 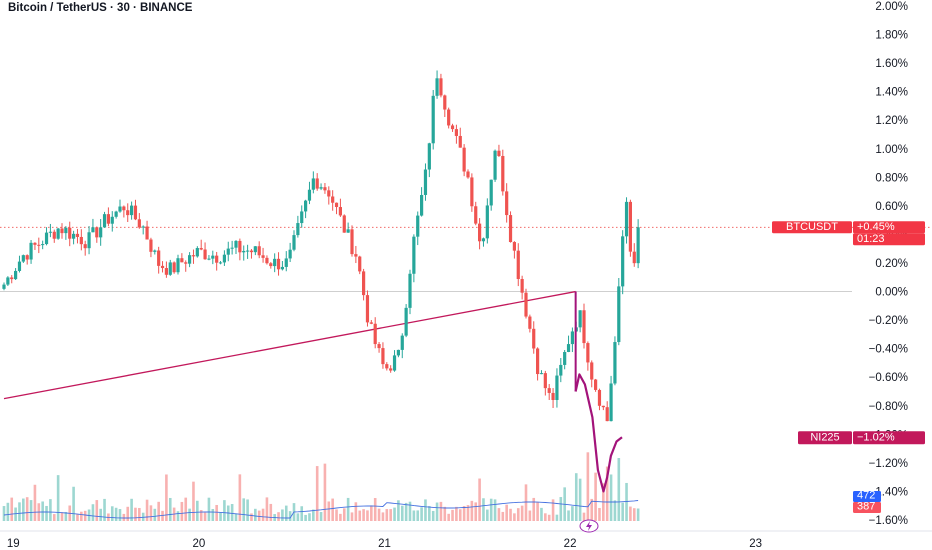 I want to click on y-tick-label: 1.20%, so click(x=891, y=121).